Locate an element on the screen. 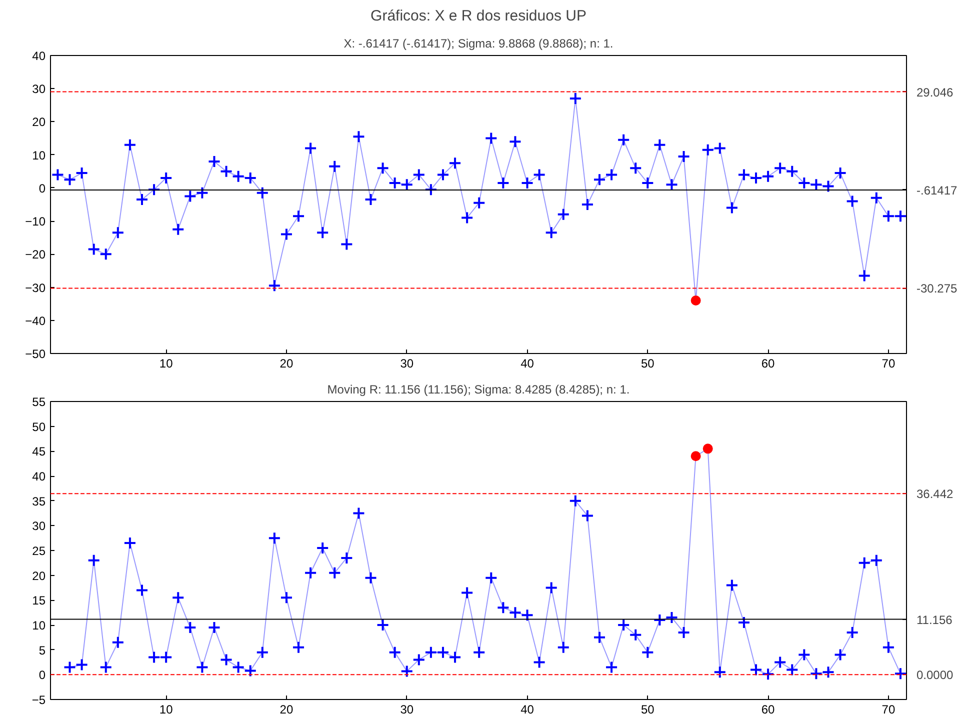 The image size is (960, 721). y-tick-label: 15 is located at coordinates (39, 601).